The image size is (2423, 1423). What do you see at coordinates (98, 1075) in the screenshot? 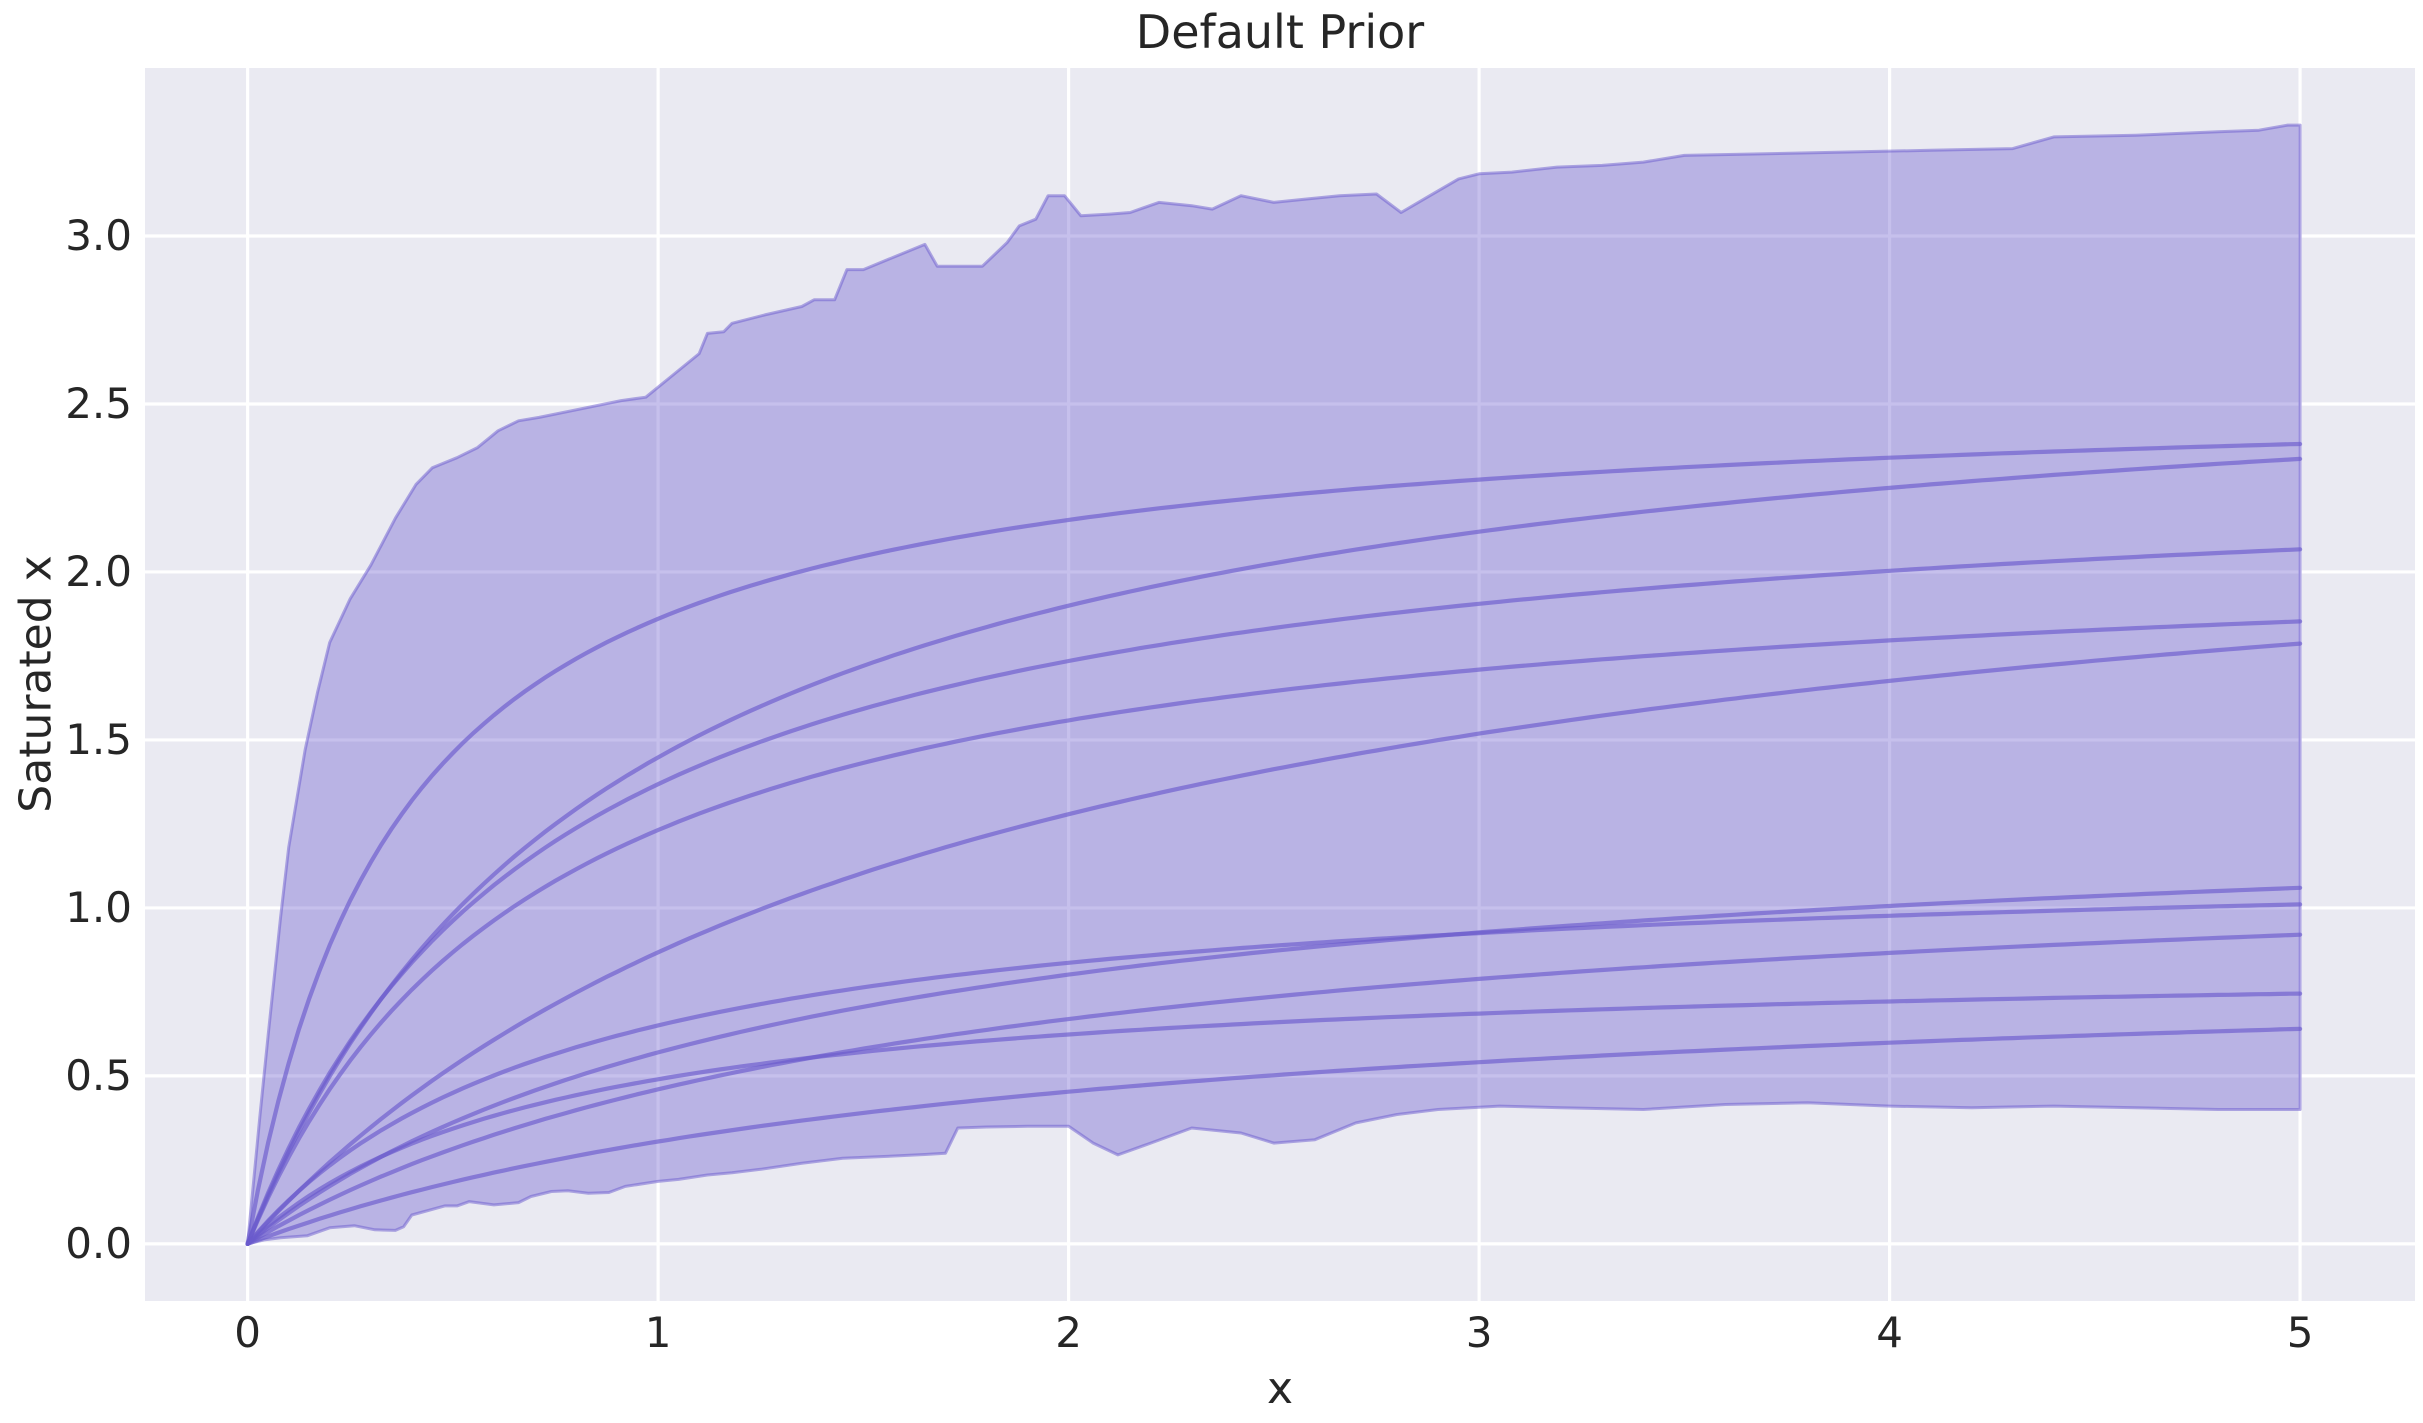
I see `y-tick-label: 0.5` at bounding box center [98, 1075].